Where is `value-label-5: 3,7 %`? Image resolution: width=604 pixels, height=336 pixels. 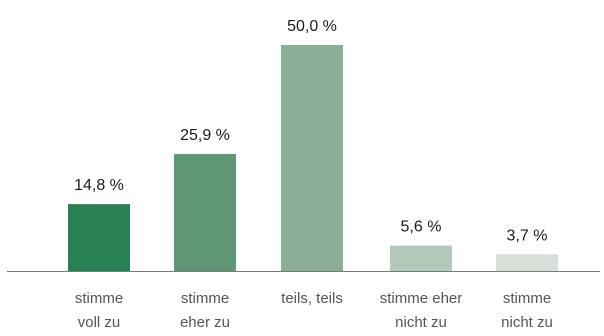 value-label-5: 3,7 % is located at coordinates (527, 235).